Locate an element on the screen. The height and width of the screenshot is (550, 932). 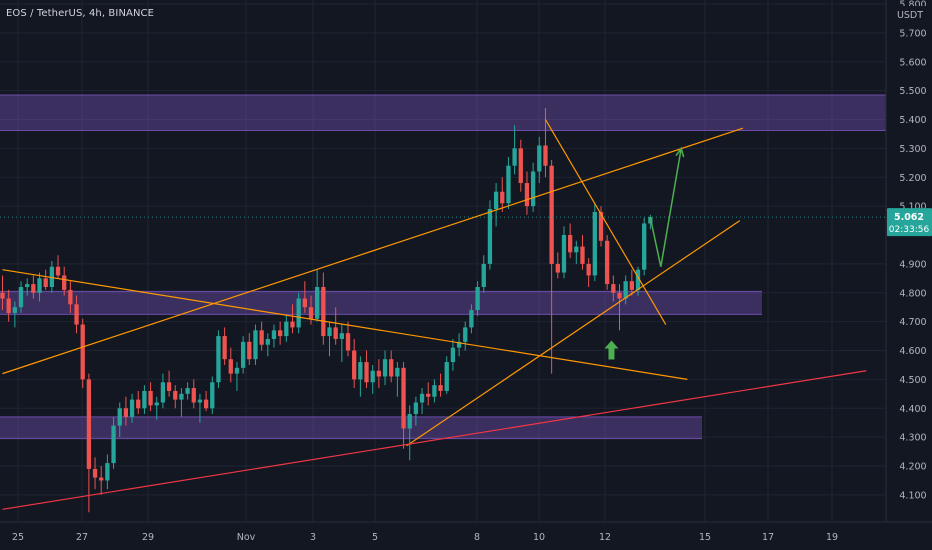
projection-path is located at coordinates (665, 207).